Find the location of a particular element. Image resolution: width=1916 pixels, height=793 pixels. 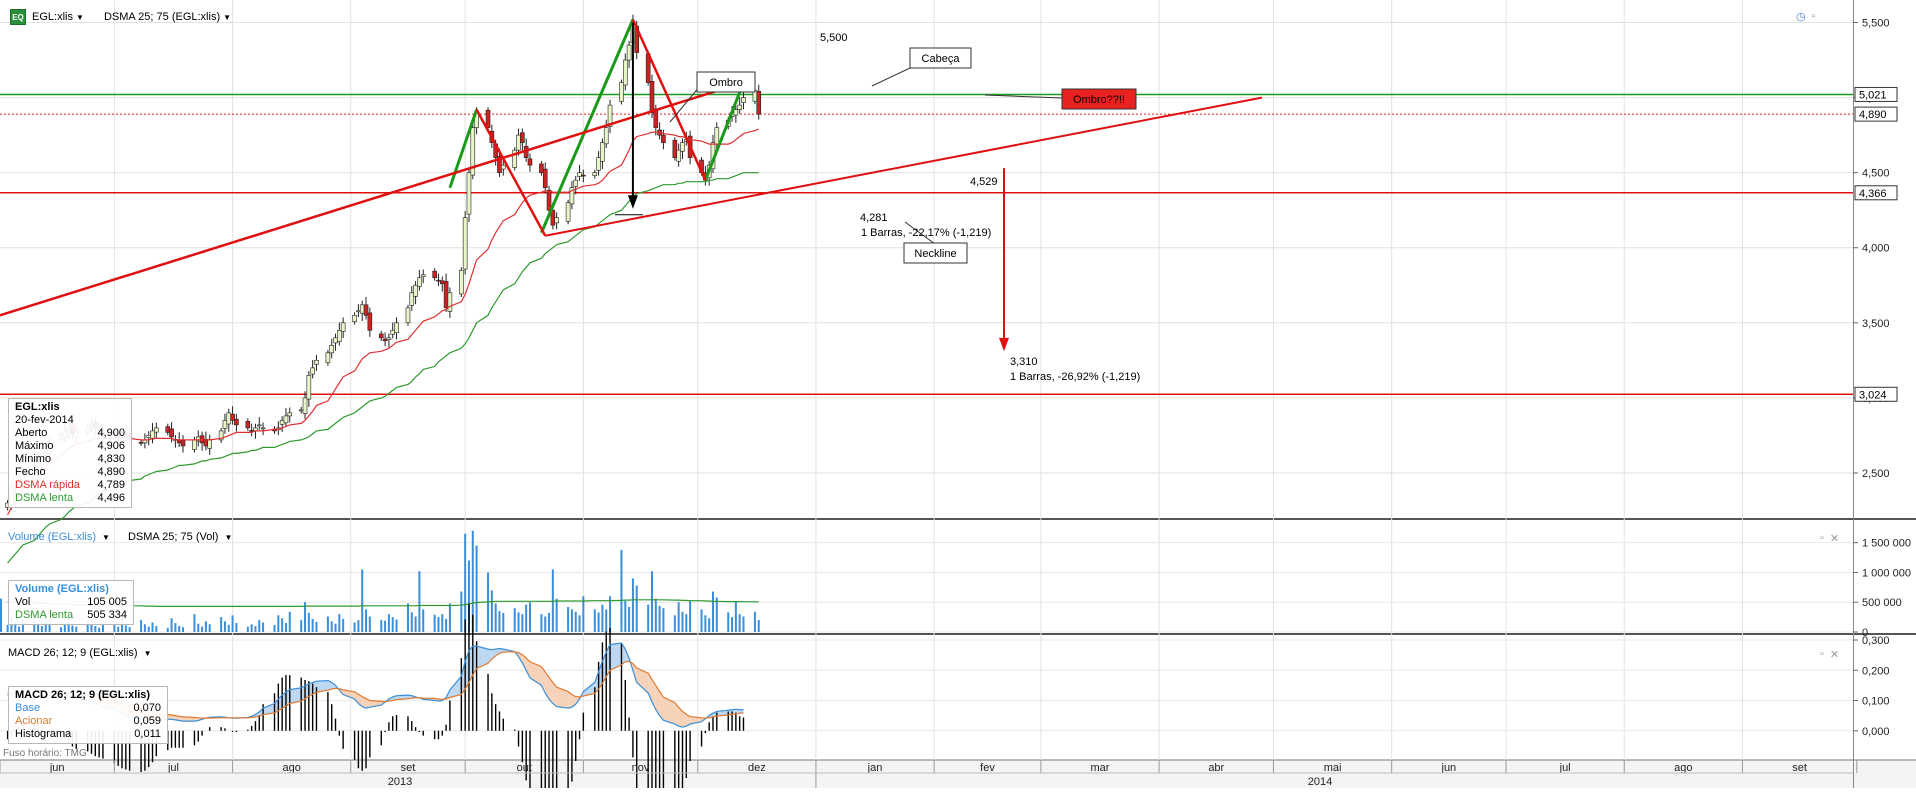

price-axis-label: 5,500 is located at coordinates (1876, 24).